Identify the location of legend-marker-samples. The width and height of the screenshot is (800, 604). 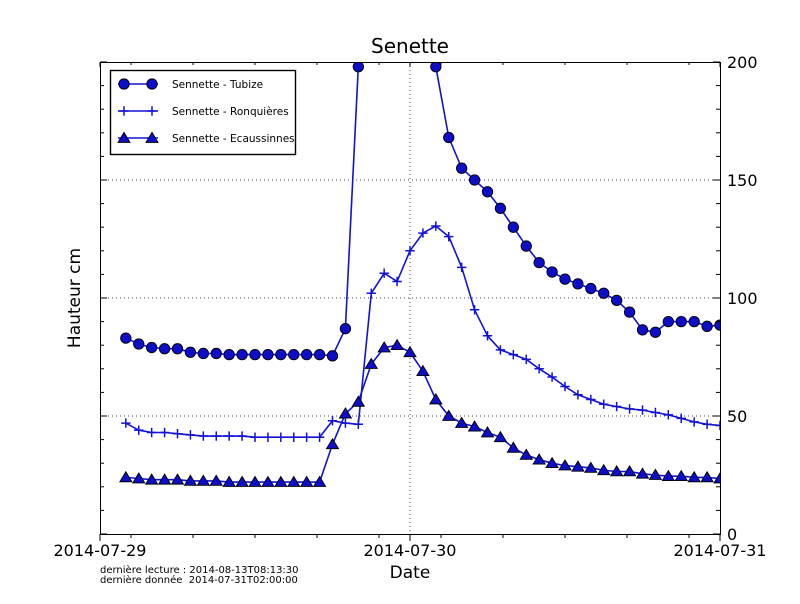
(138, 110).